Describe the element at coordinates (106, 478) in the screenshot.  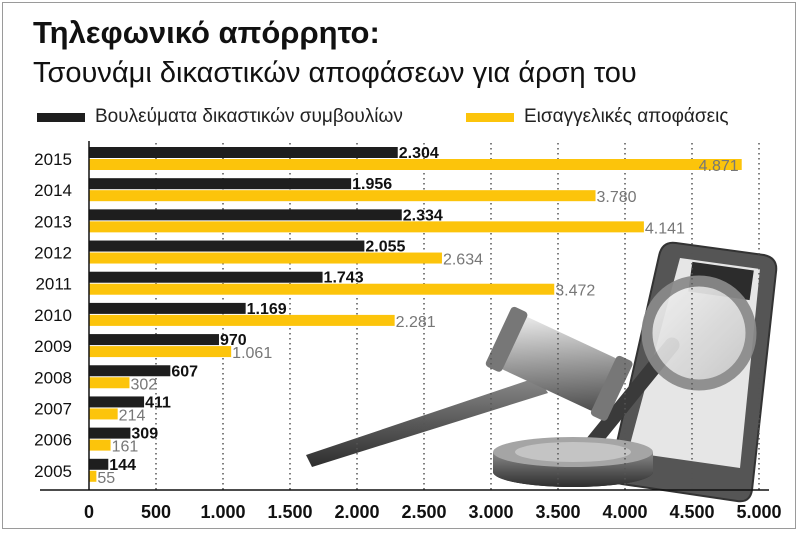
I see `value-label-prosecutor-decisions: 55` at that location.